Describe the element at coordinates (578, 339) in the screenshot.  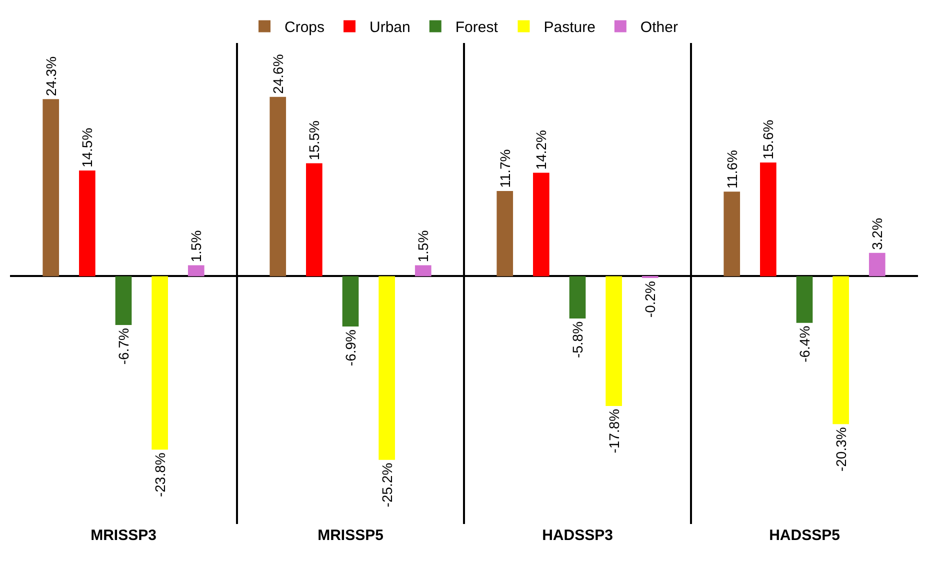
I see `data-label: -5.8%` at that location.